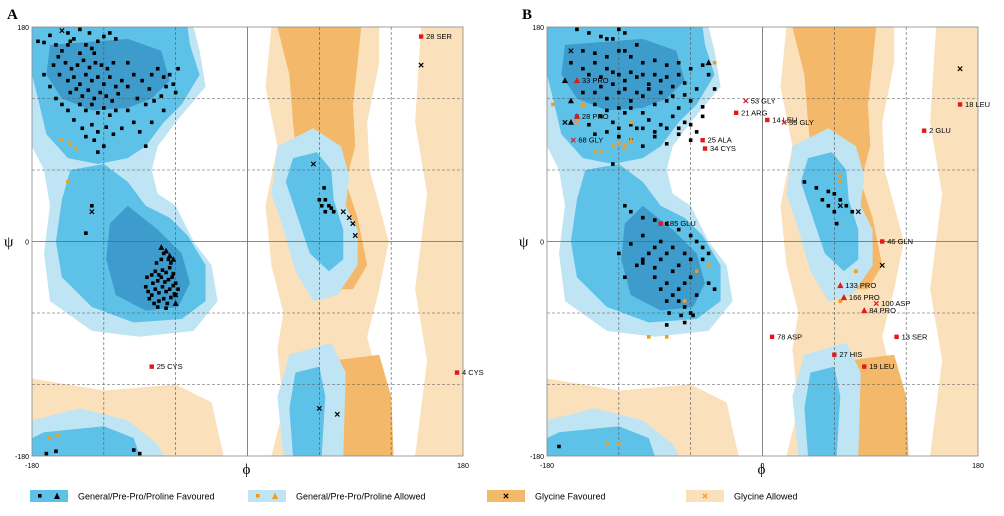 Image resolution: width=1004 pixels, height=516 pixels. What do you see at coordinates (258, 496) in the screenshot?
I see `legend-square-marker` at bounding box center [258, 496].